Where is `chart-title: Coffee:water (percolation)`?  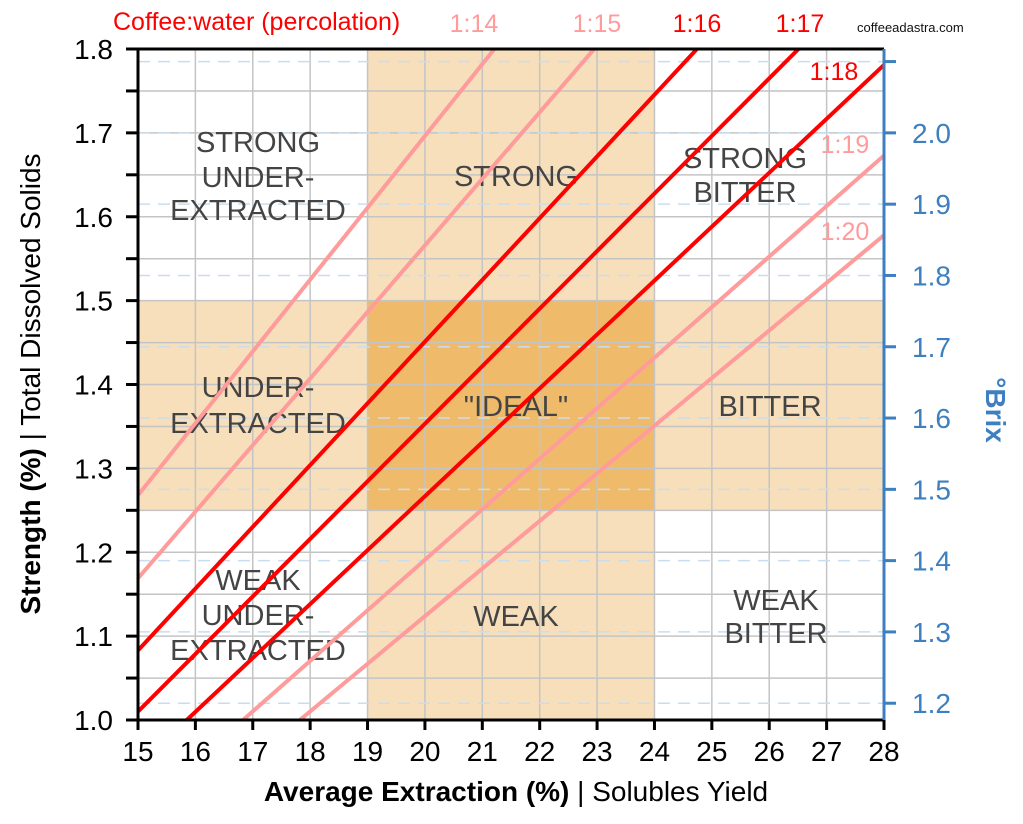
chart-title: Coffee:water (percolation) is located at coordinates (256, 22).